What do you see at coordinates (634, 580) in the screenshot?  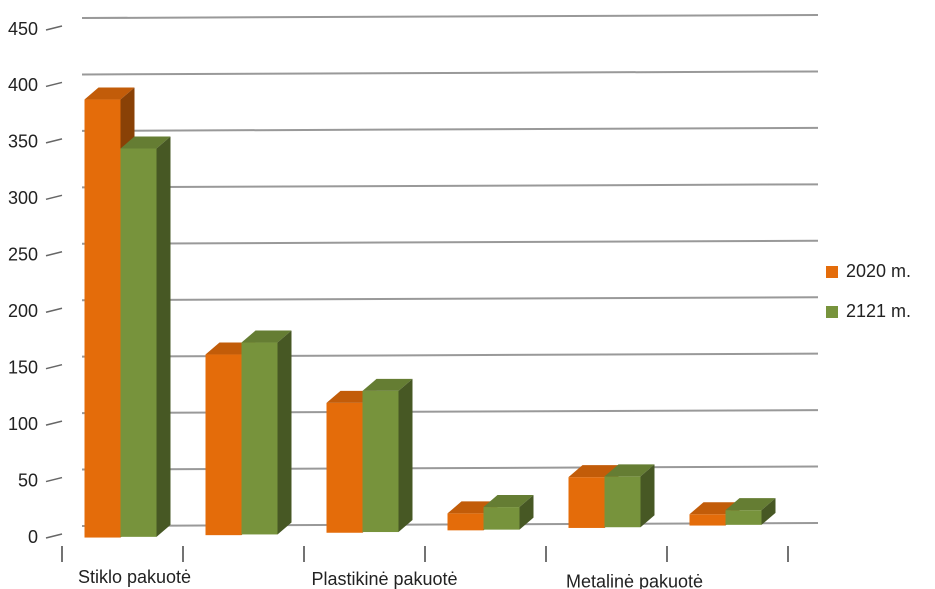 I see `x-tick-label: Metalinė pakuotė` at bounding box center [634, 580].